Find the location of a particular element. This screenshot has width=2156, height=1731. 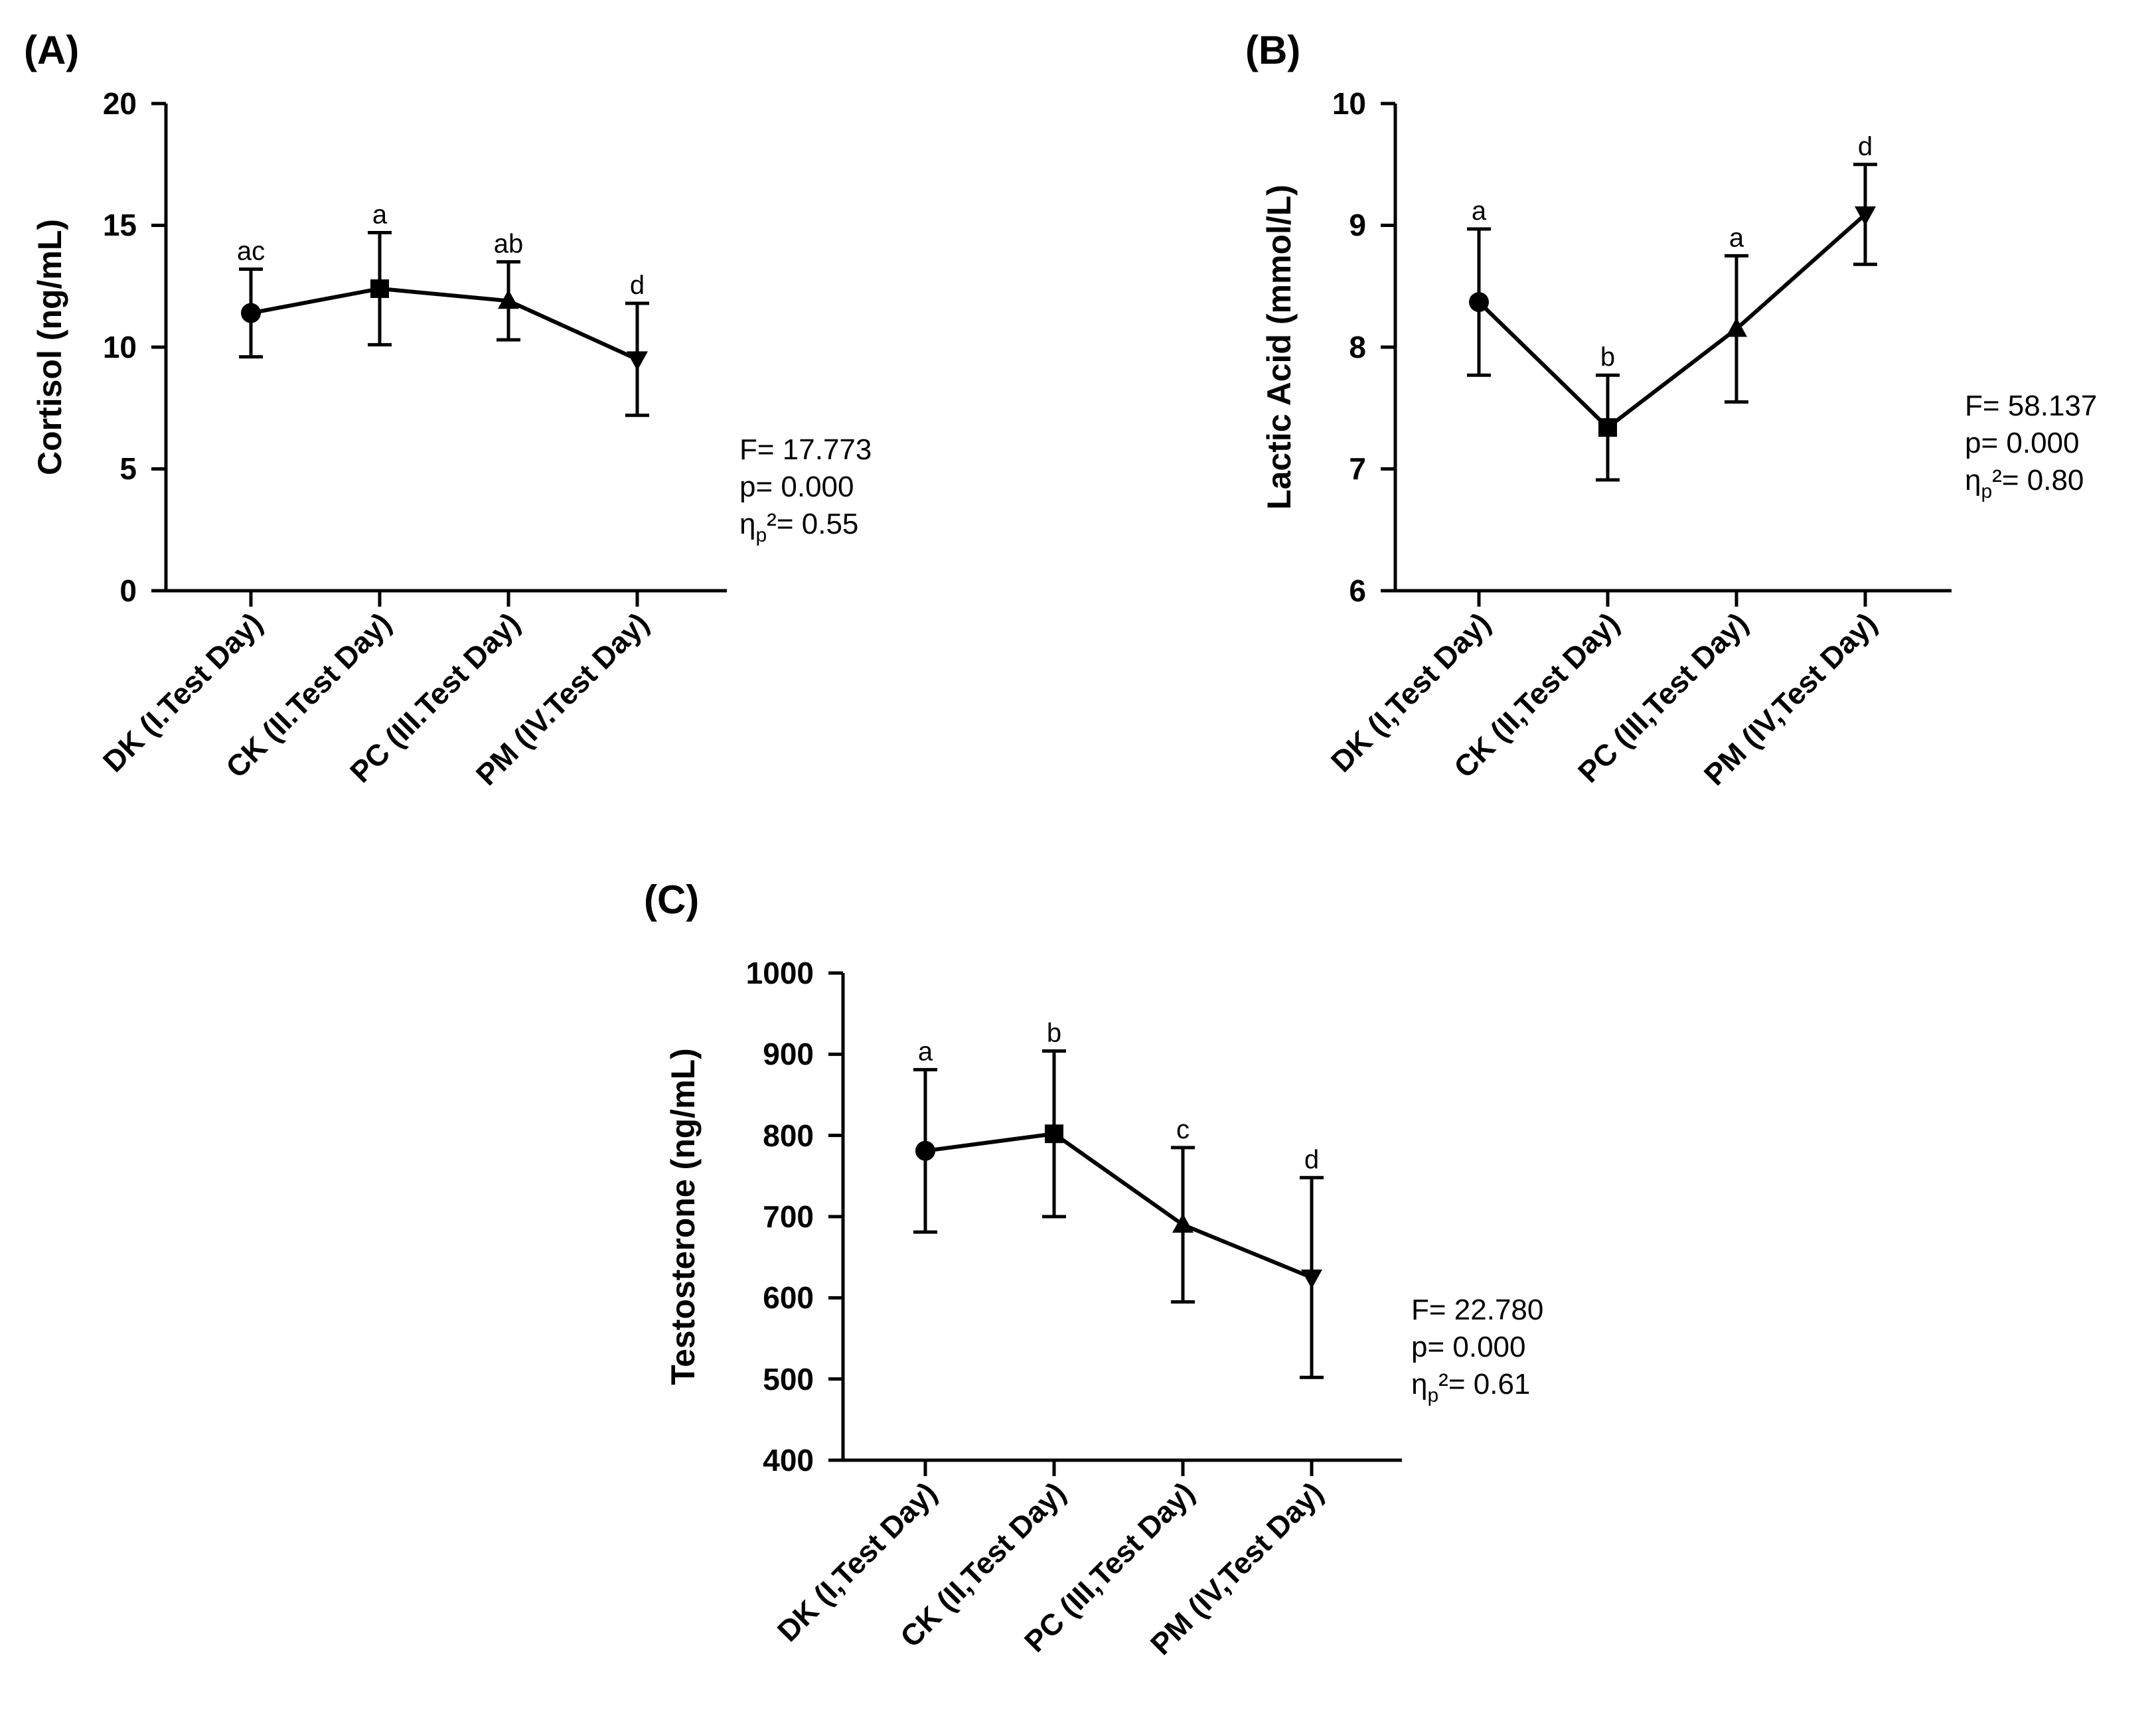

panel-c-y-axis-label: Testosterone (ng/mL) is located at coordinates (683, 1216).